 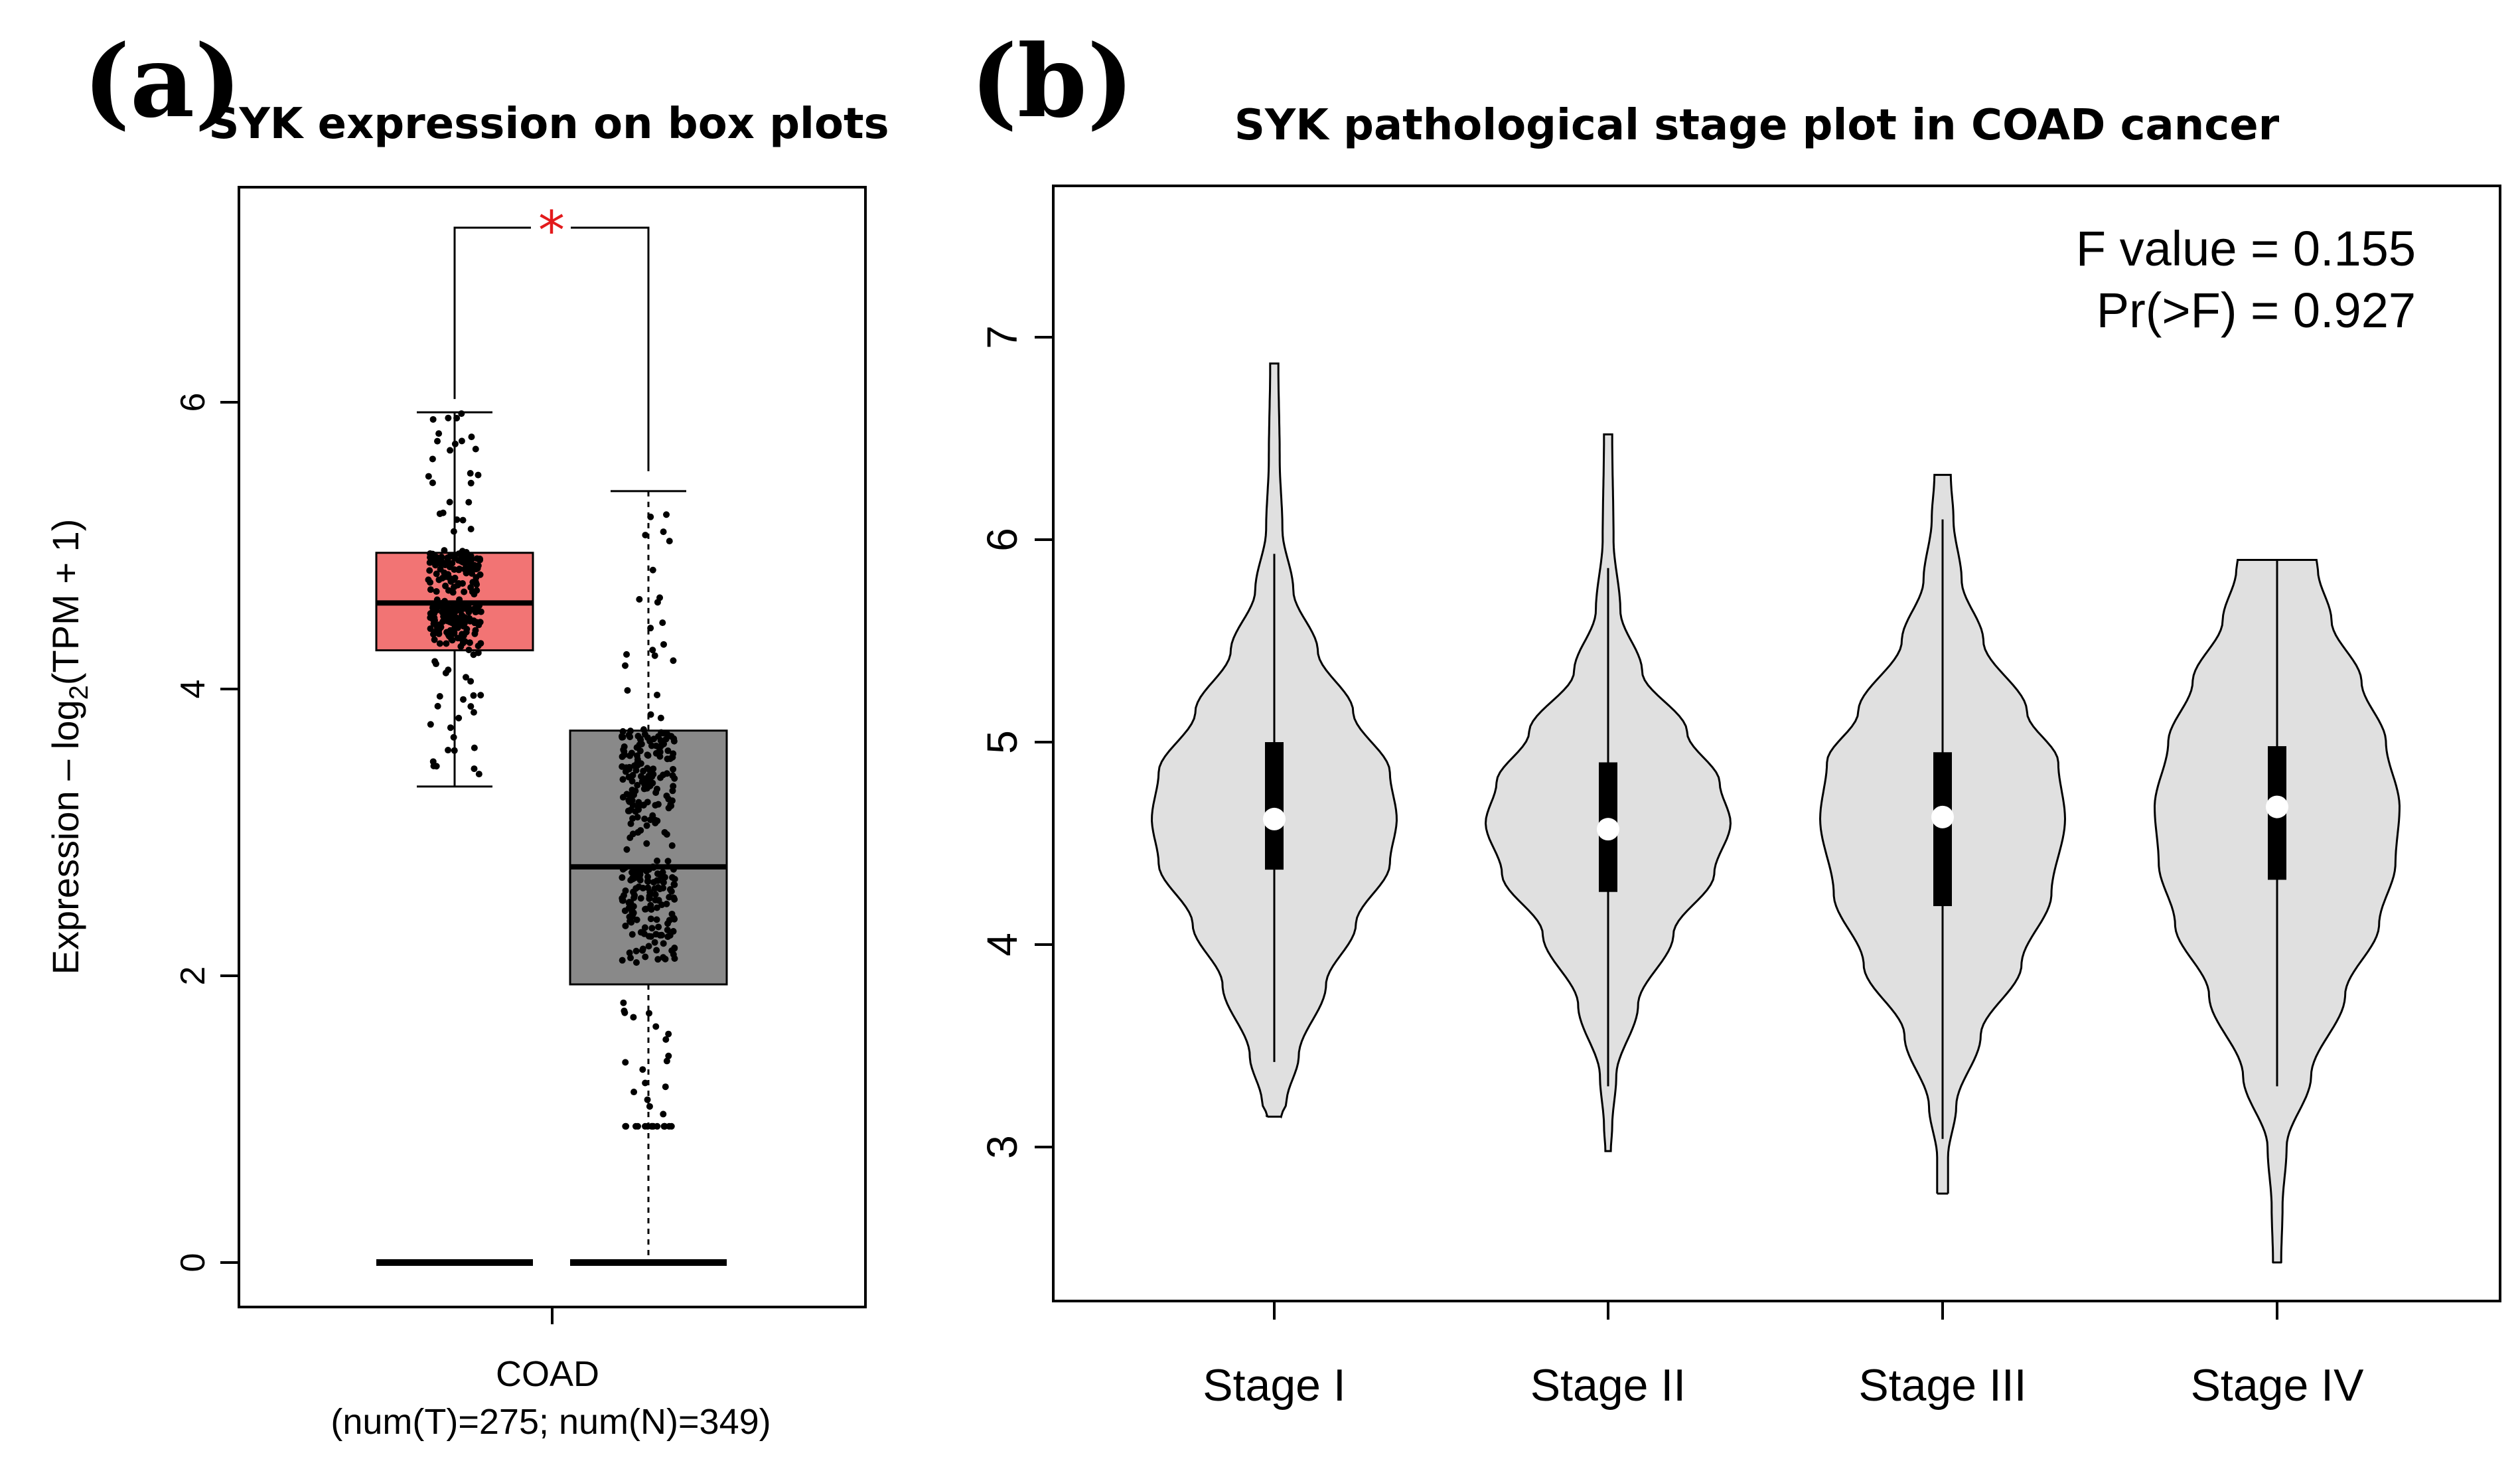 What do you see at coordinates (2246, 249) in the screenshot?
I see `f-value-annotation: F value = 0.155` at bounding box center [2246, 249].